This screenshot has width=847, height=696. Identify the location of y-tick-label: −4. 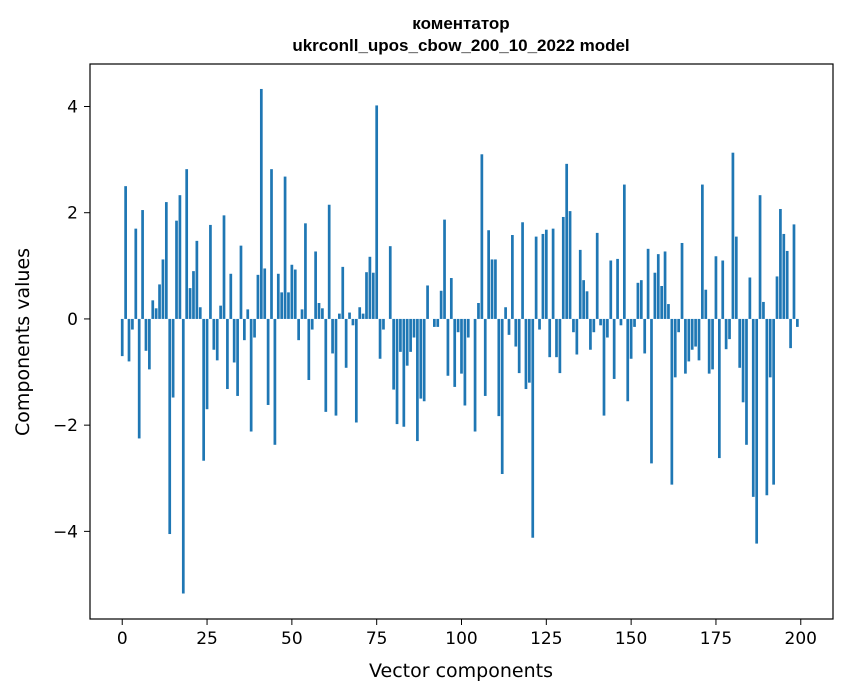
(65, 532).